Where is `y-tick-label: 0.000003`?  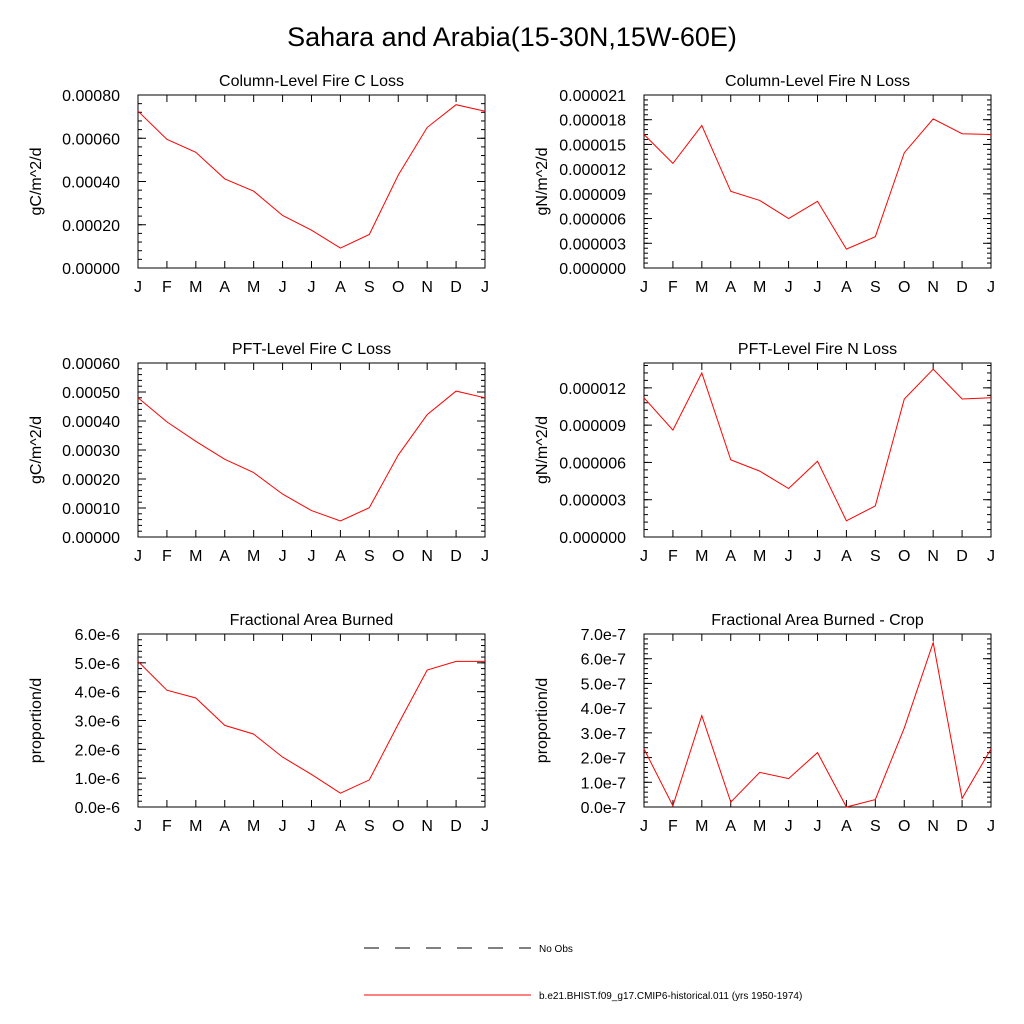 y-tick-label: 0.000003 is located at coordinates (592, 501).